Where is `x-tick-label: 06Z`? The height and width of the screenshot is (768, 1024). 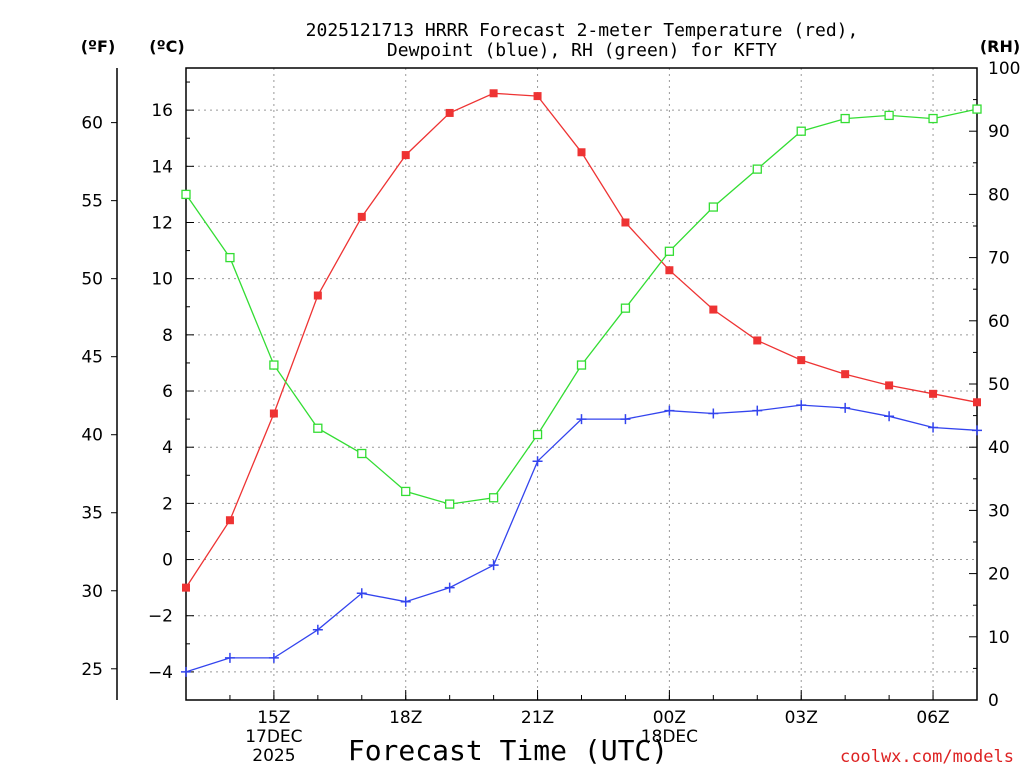 x-tick-label: 06Z is located at coordinates (932, 718).